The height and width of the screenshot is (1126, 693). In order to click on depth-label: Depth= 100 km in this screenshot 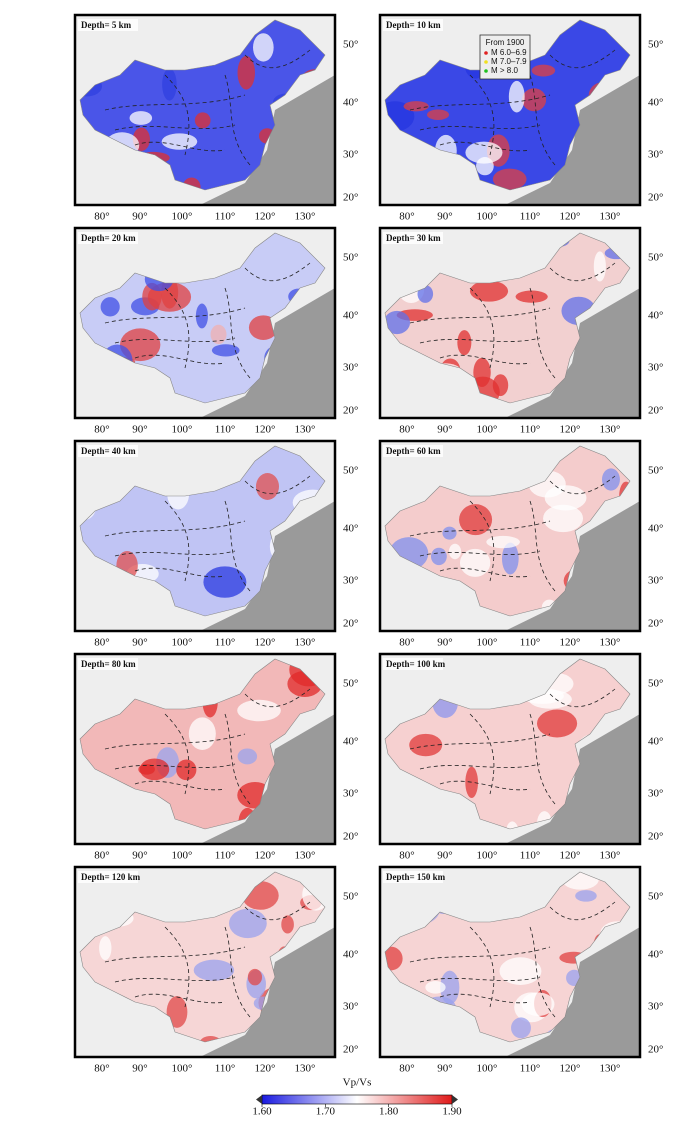, I will do `click(416, 664)`.